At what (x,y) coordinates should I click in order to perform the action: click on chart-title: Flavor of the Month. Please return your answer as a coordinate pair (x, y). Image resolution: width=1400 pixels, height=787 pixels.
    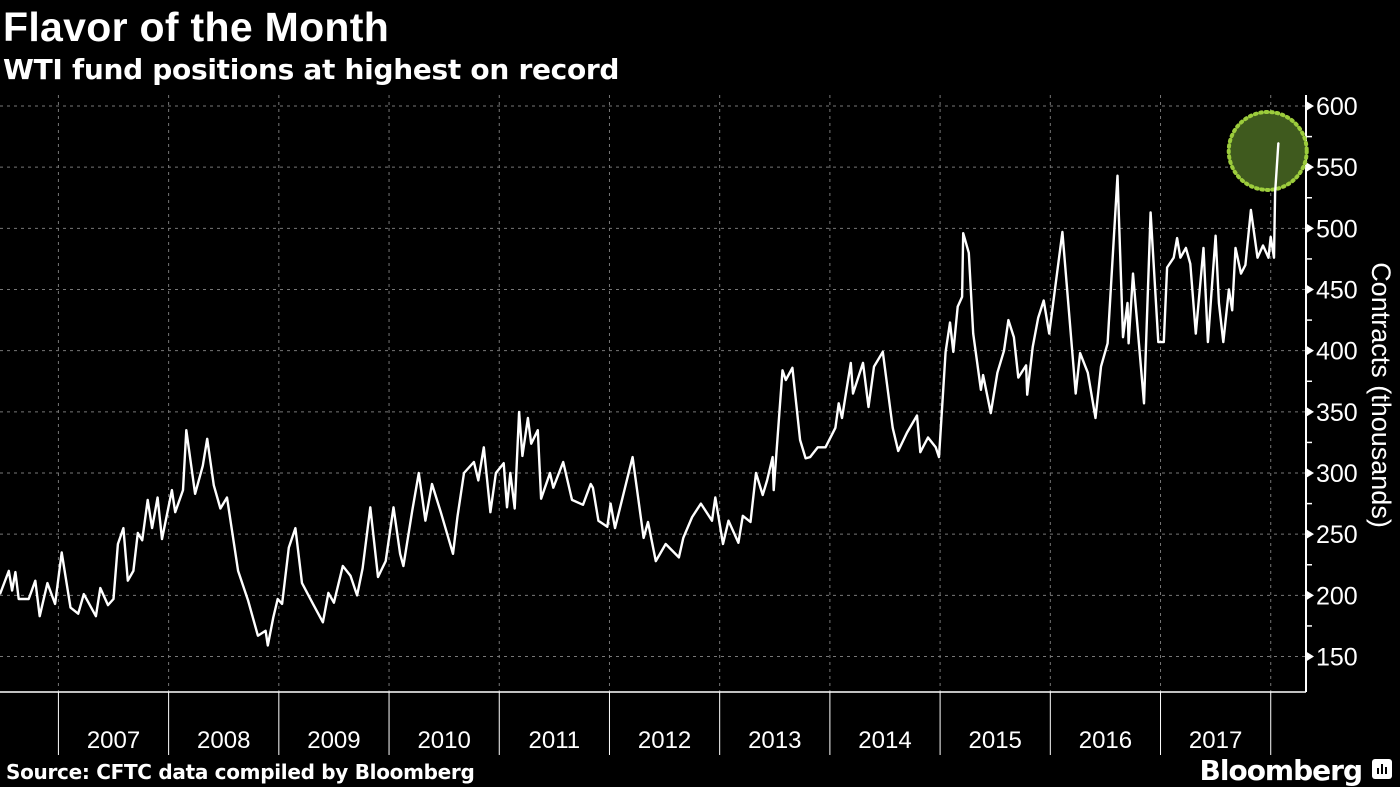
    Looking at the image, I should click on (196, 27).